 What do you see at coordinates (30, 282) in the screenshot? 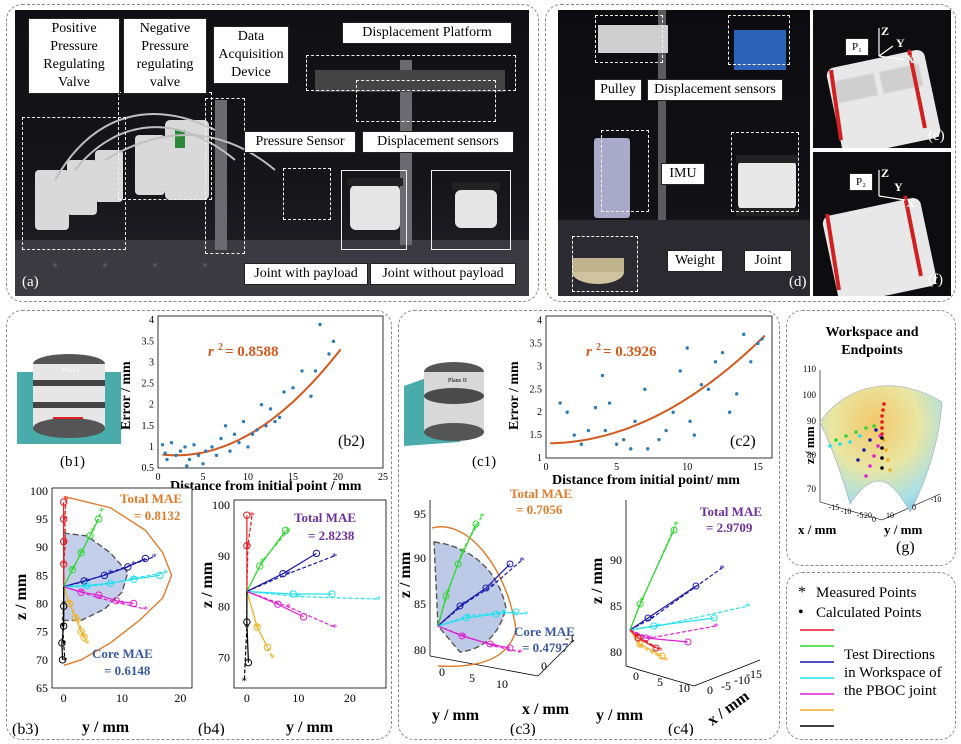
I see `tag-a: (a)` at bounding box center [30, 282].